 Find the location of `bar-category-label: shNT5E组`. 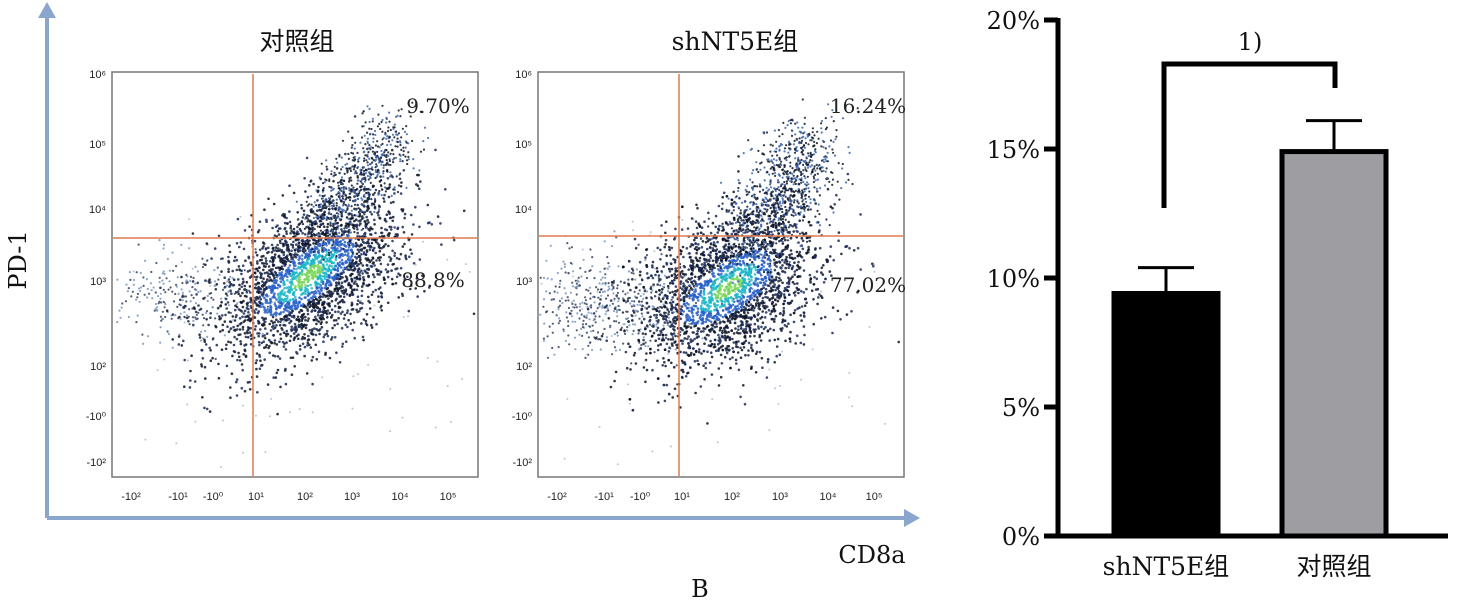

bar-category-label: shNT5E组 is located at coordinates (1166, 566).